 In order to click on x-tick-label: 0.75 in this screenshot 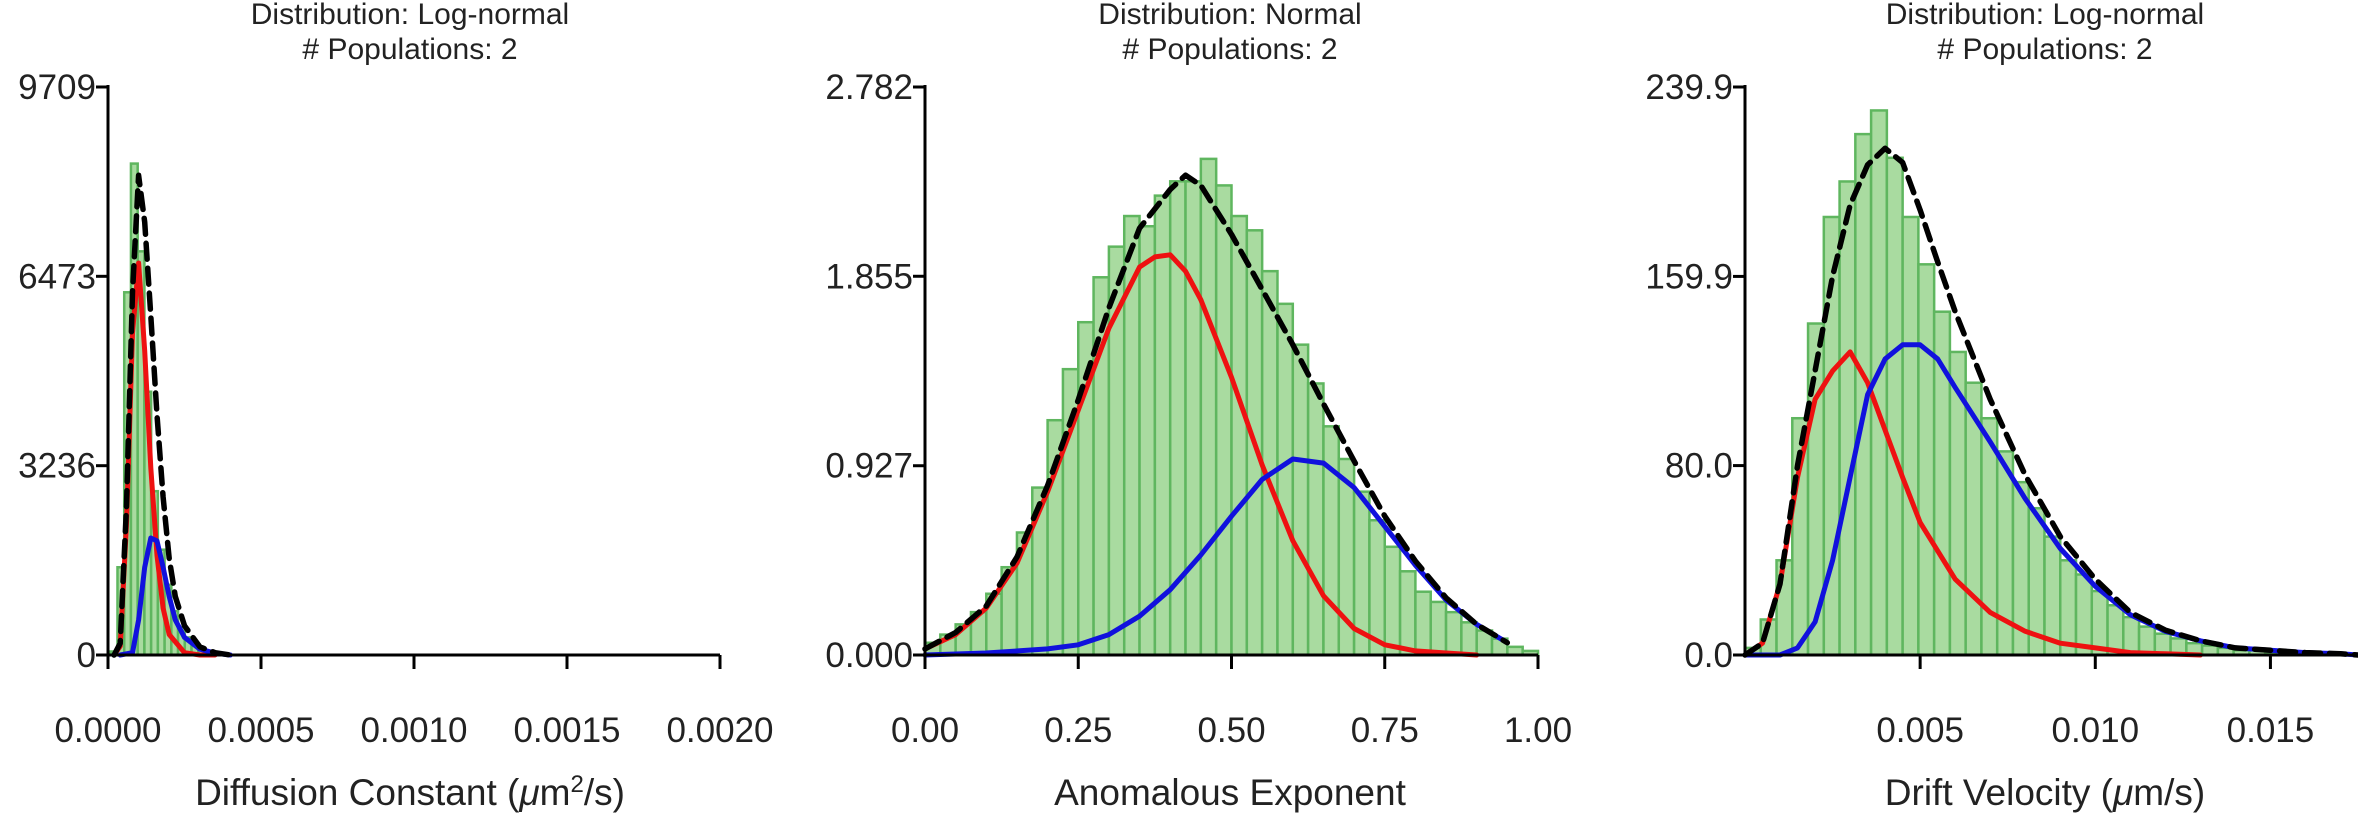, I will do `click(1385, 730)`.